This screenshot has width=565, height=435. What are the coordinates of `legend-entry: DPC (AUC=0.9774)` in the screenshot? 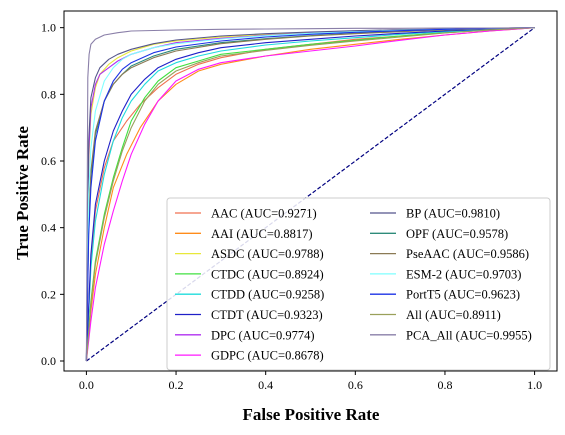 It's located at (263, 335).